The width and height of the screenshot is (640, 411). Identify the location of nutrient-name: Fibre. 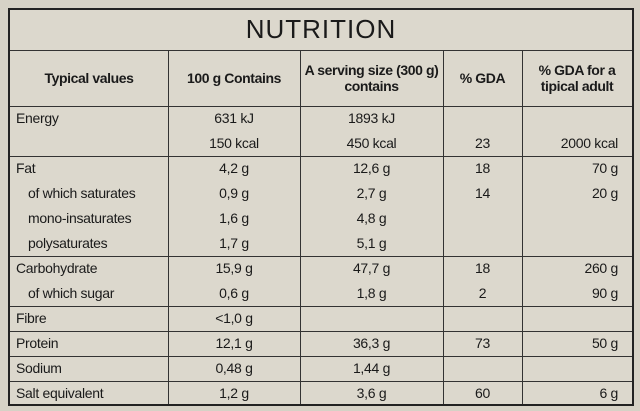
(31, 318).